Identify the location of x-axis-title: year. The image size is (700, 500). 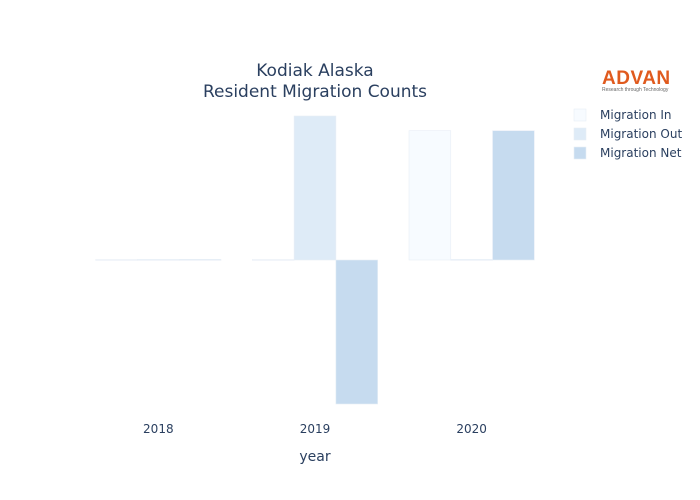
(314, 457).